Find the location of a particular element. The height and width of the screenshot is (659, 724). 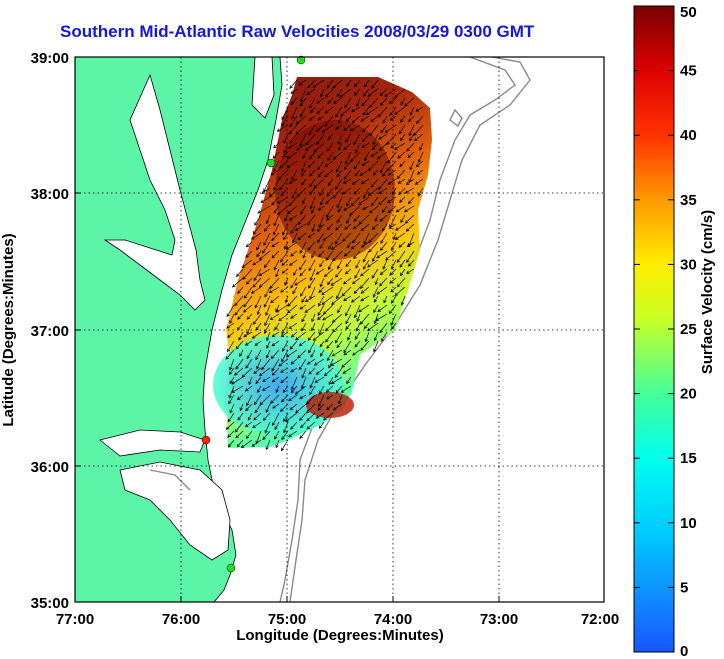

colorbar-tick-label: 15 is located at coordinates (688, 458).